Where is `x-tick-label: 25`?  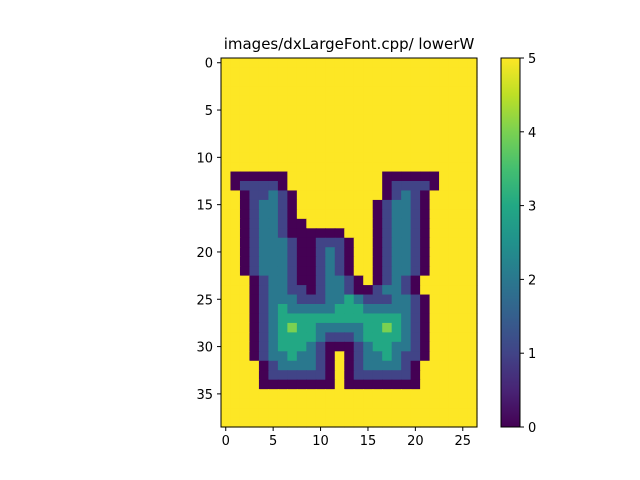
x-tick-label: 25 is located at coordinates (463, 441).